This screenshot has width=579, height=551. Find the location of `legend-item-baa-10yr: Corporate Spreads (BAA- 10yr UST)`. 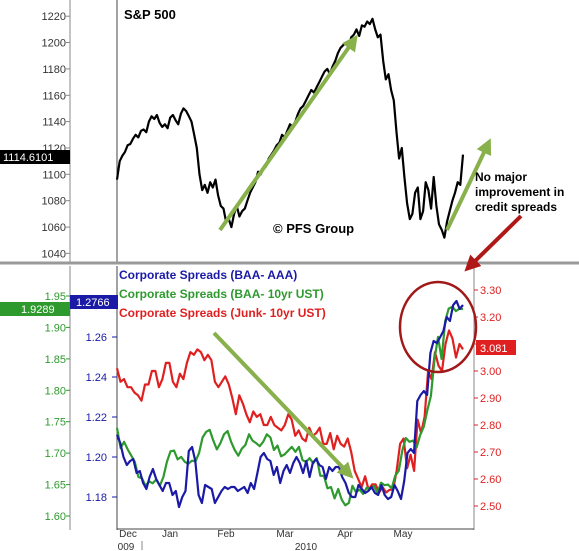

legend-item-baa-10yr: Corporate Spreads (BAA- 10yr UST) is located at coordinates (221, 294).